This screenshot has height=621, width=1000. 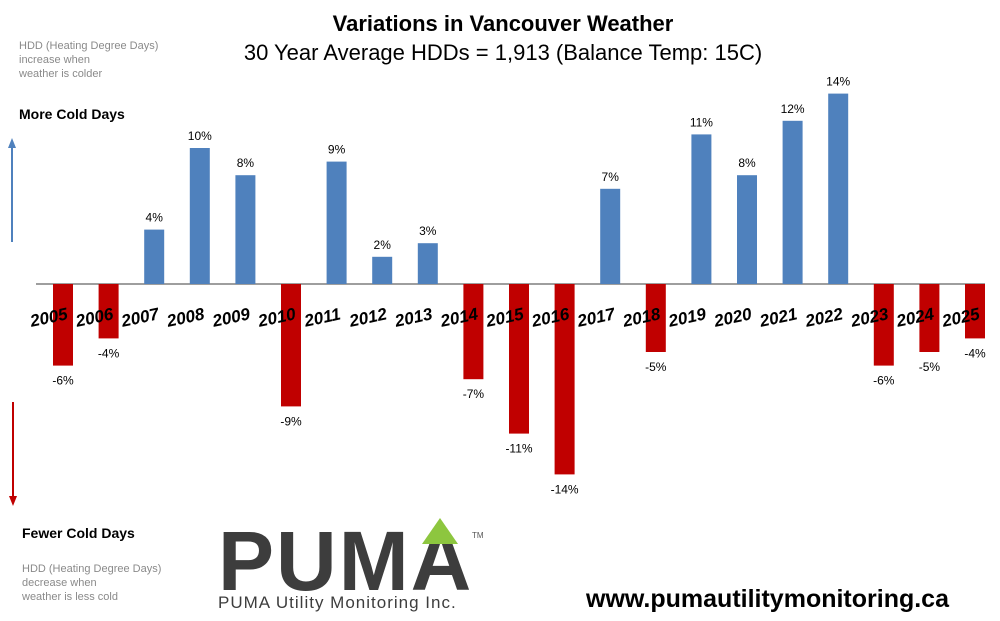 I want to click on data-label-2005: -6%, so click(x=63, y=381).